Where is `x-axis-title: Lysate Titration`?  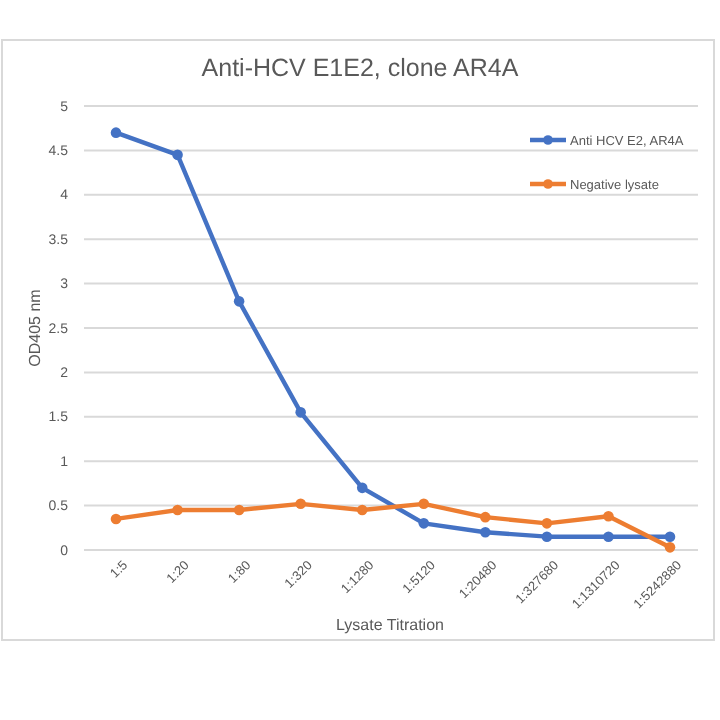 x-axis-title: Lysate Titration is located at coordinates (390, 625).